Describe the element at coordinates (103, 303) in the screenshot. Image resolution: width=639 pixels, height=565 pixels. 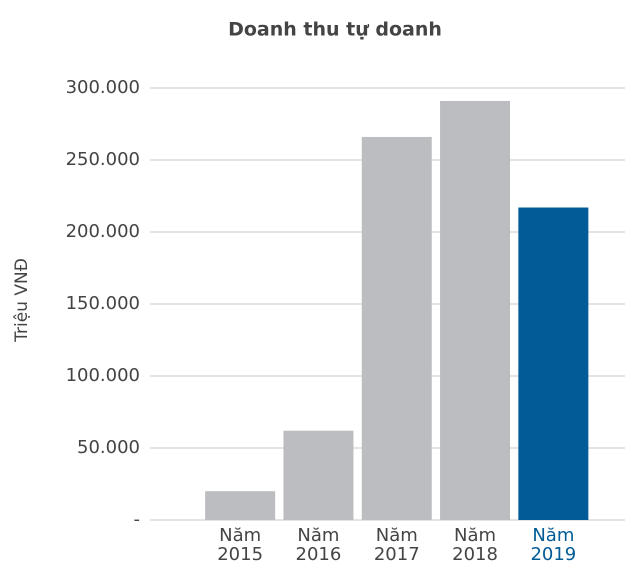
I see `y-tick-label: 150.000` at that location.